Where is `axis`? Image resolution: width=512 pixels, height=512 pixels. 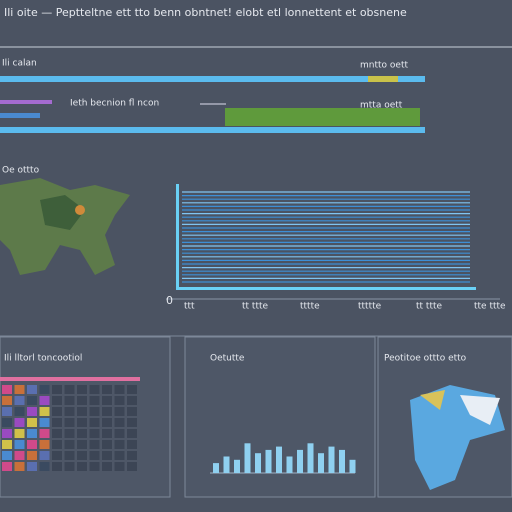
axis is located at coordinates (177, 237).